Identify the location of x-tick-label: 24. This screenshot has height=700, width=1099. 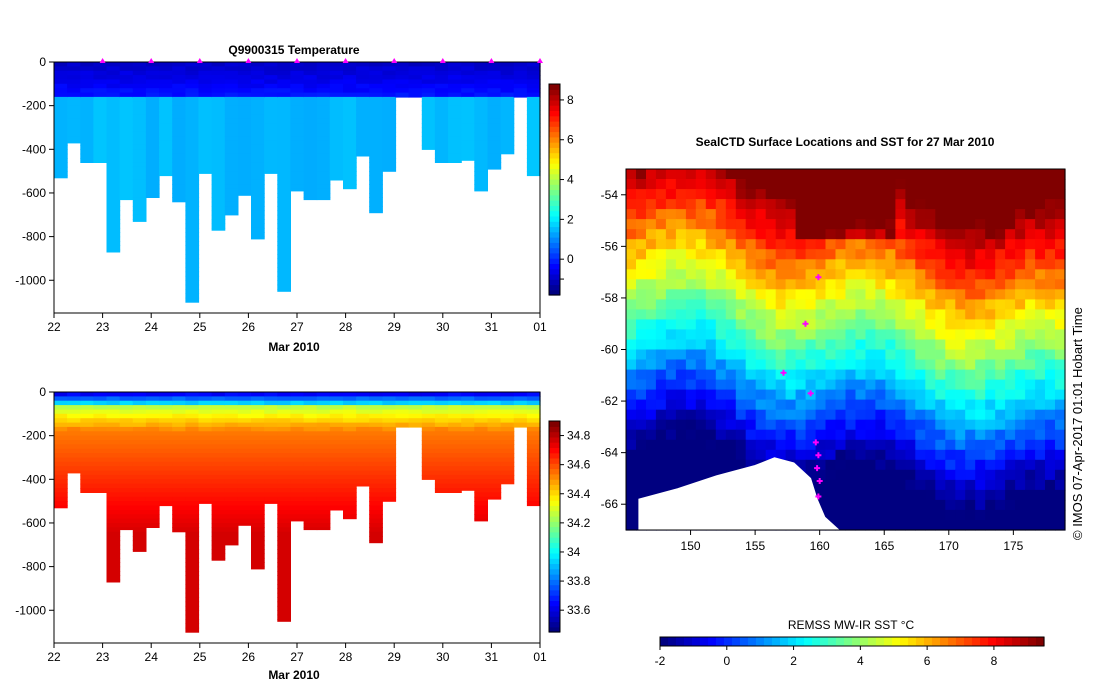
(152, 657).